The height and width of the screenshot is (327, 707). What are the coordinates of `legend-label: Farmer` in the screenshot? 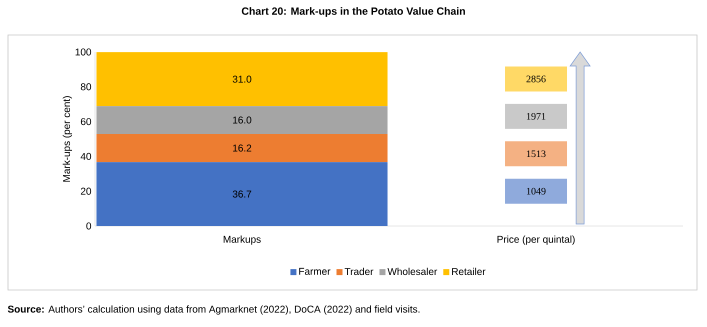 It's located at (314, 271).